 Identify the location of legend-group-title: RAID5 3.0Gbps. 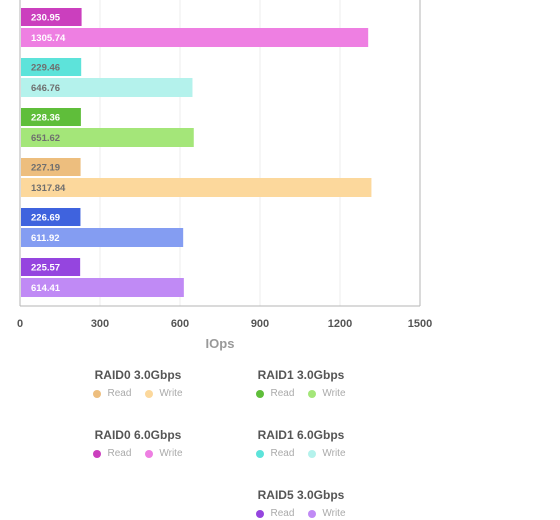
(301, 495).